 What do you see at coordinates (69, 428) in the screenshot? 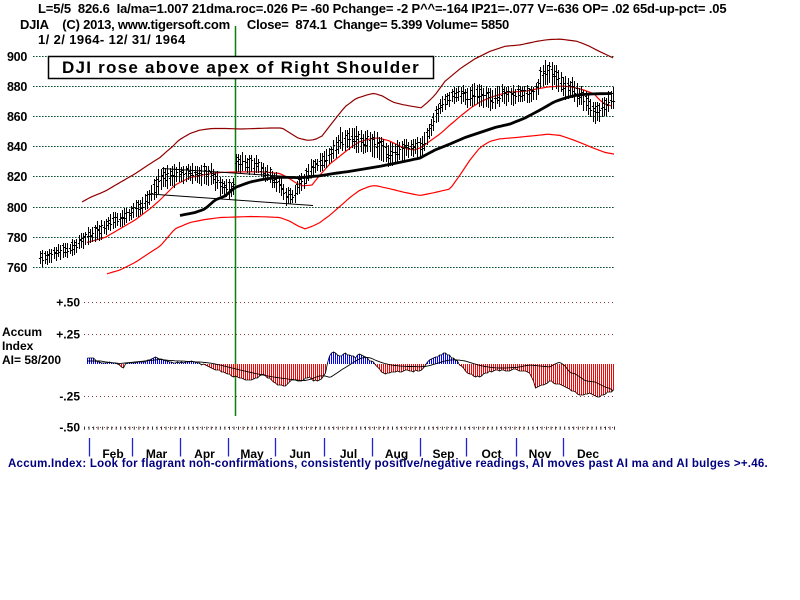
I see `svg-text: -.50` at bounding box center [69, 428].